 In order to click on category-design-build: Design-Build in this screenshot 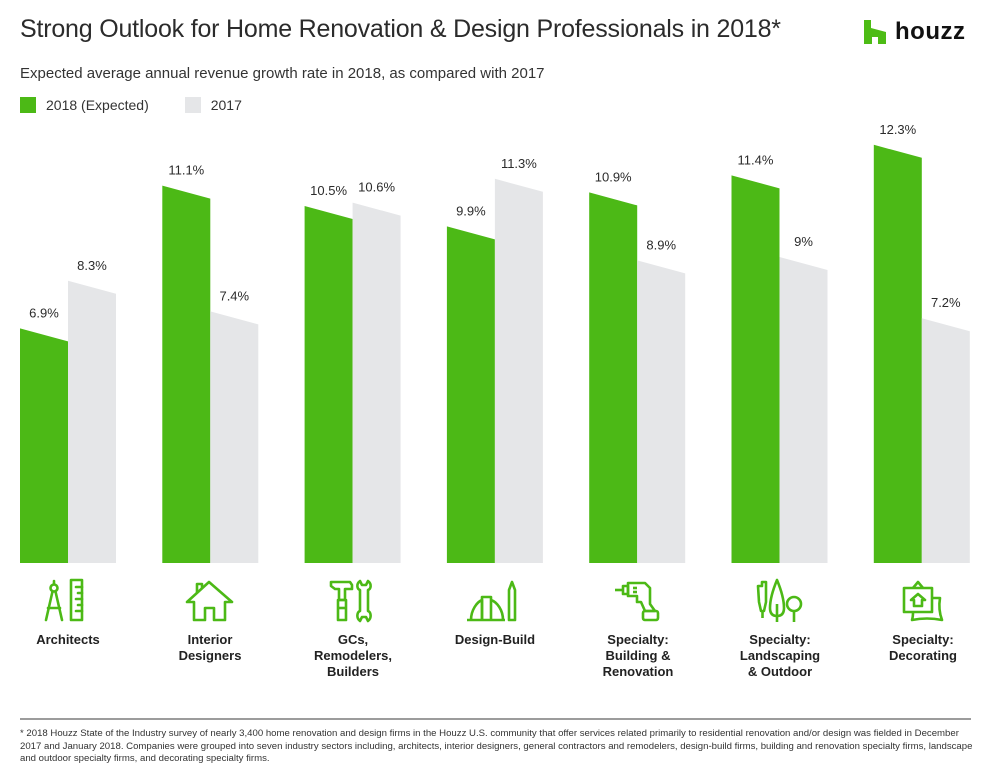, I will do `click(495, 613)`.